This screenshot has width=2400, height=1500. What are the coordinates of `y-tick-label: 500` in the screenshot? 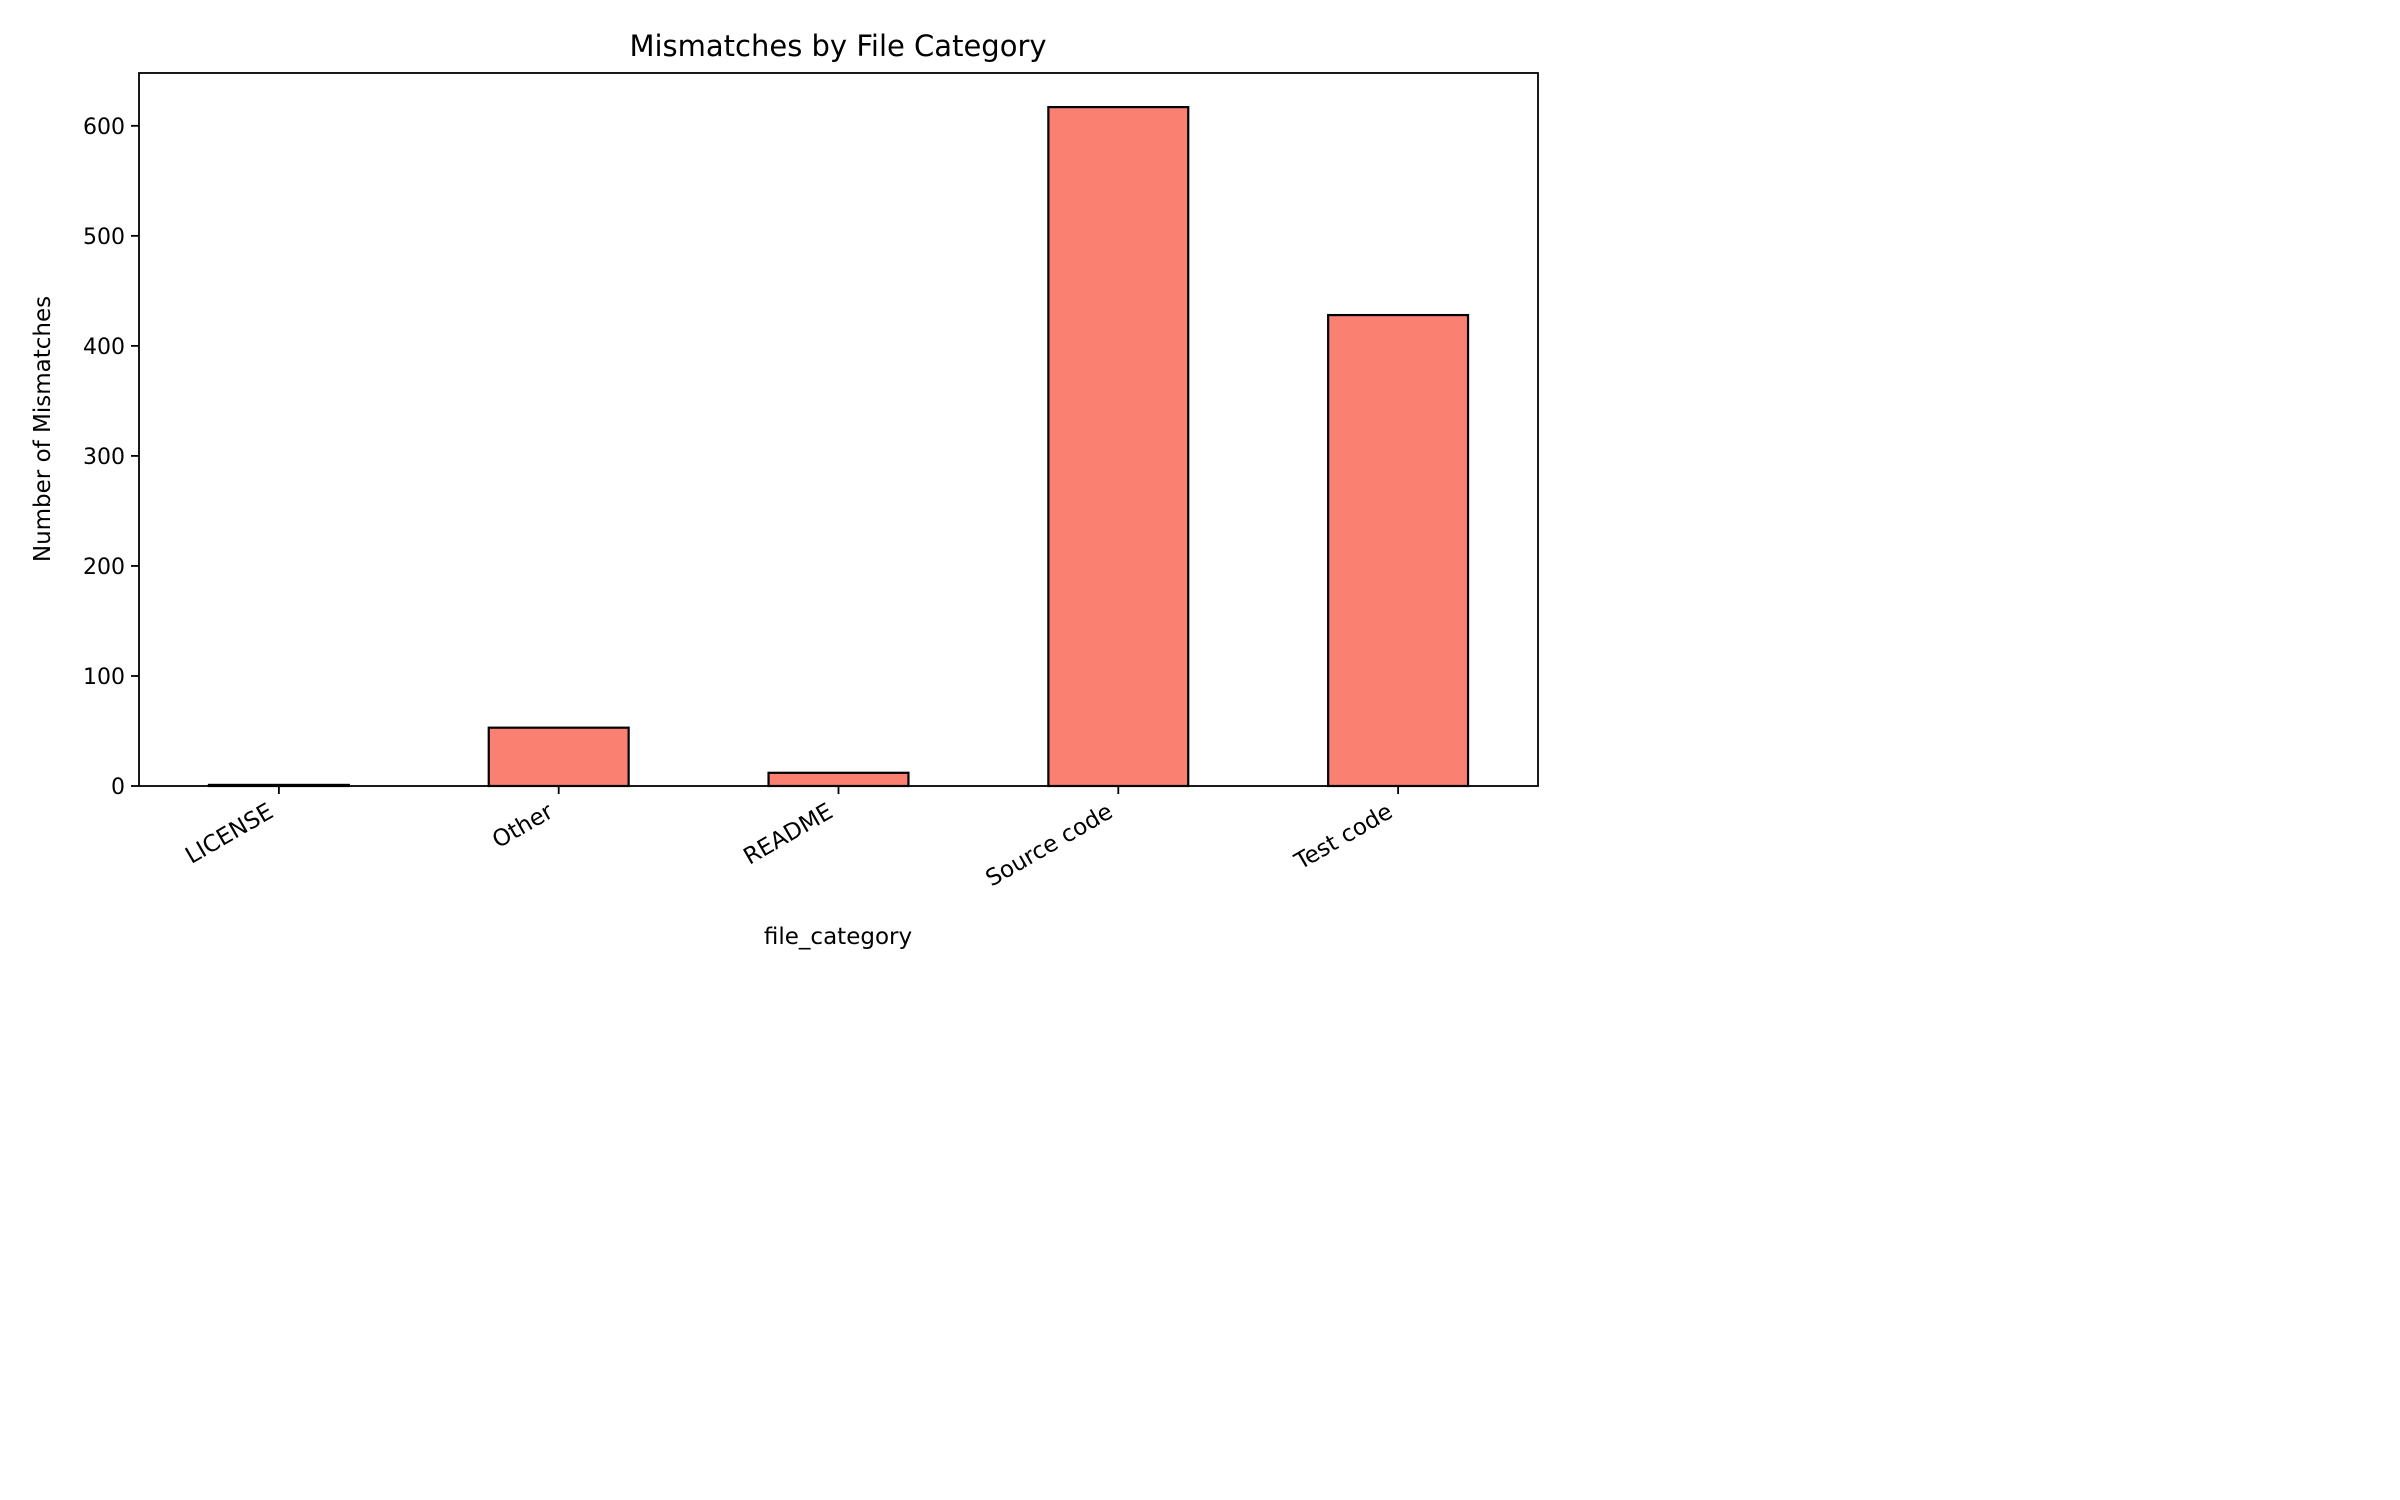 It's located at (104, 237).